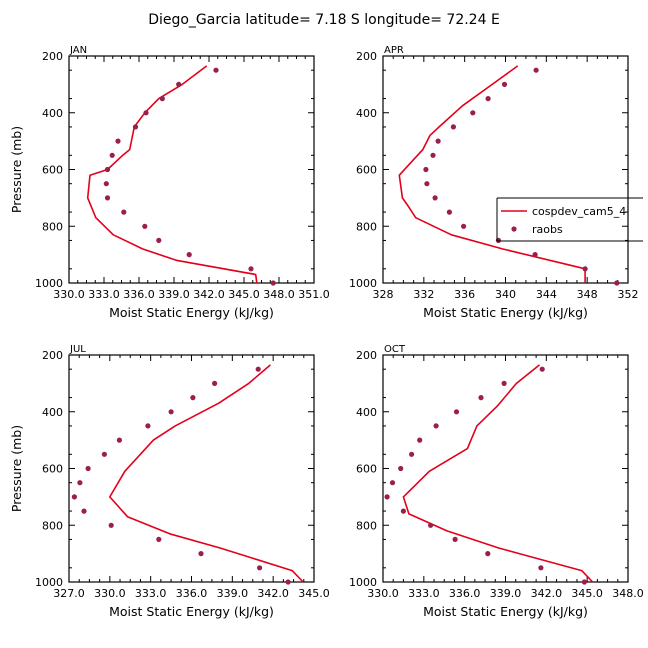  I want to click on x-tick-label: 342.0, so click(547, 593).